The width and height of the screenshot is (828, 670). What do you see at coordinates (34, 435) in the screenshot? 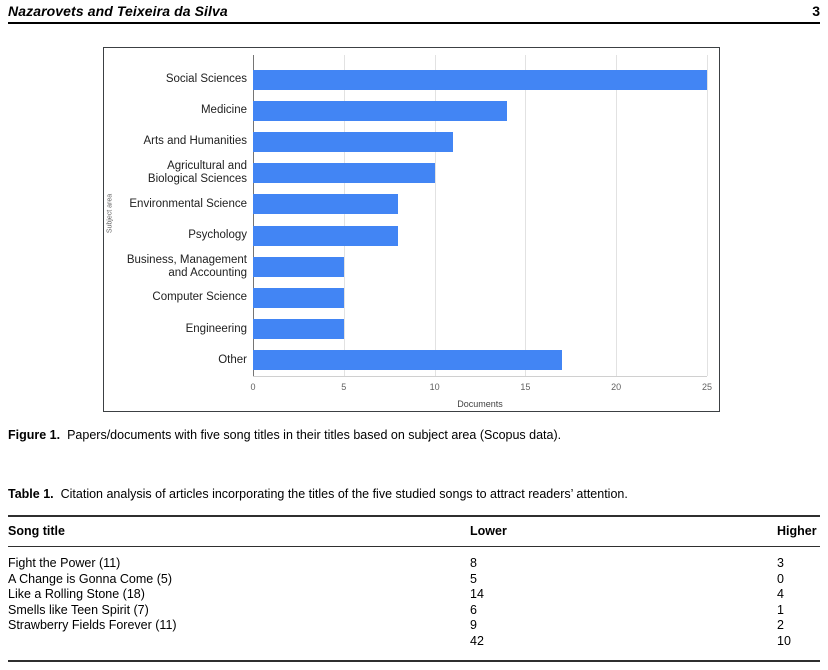
I see `figure-caption-label: Figure 1.` at bounding box center [34, 435].